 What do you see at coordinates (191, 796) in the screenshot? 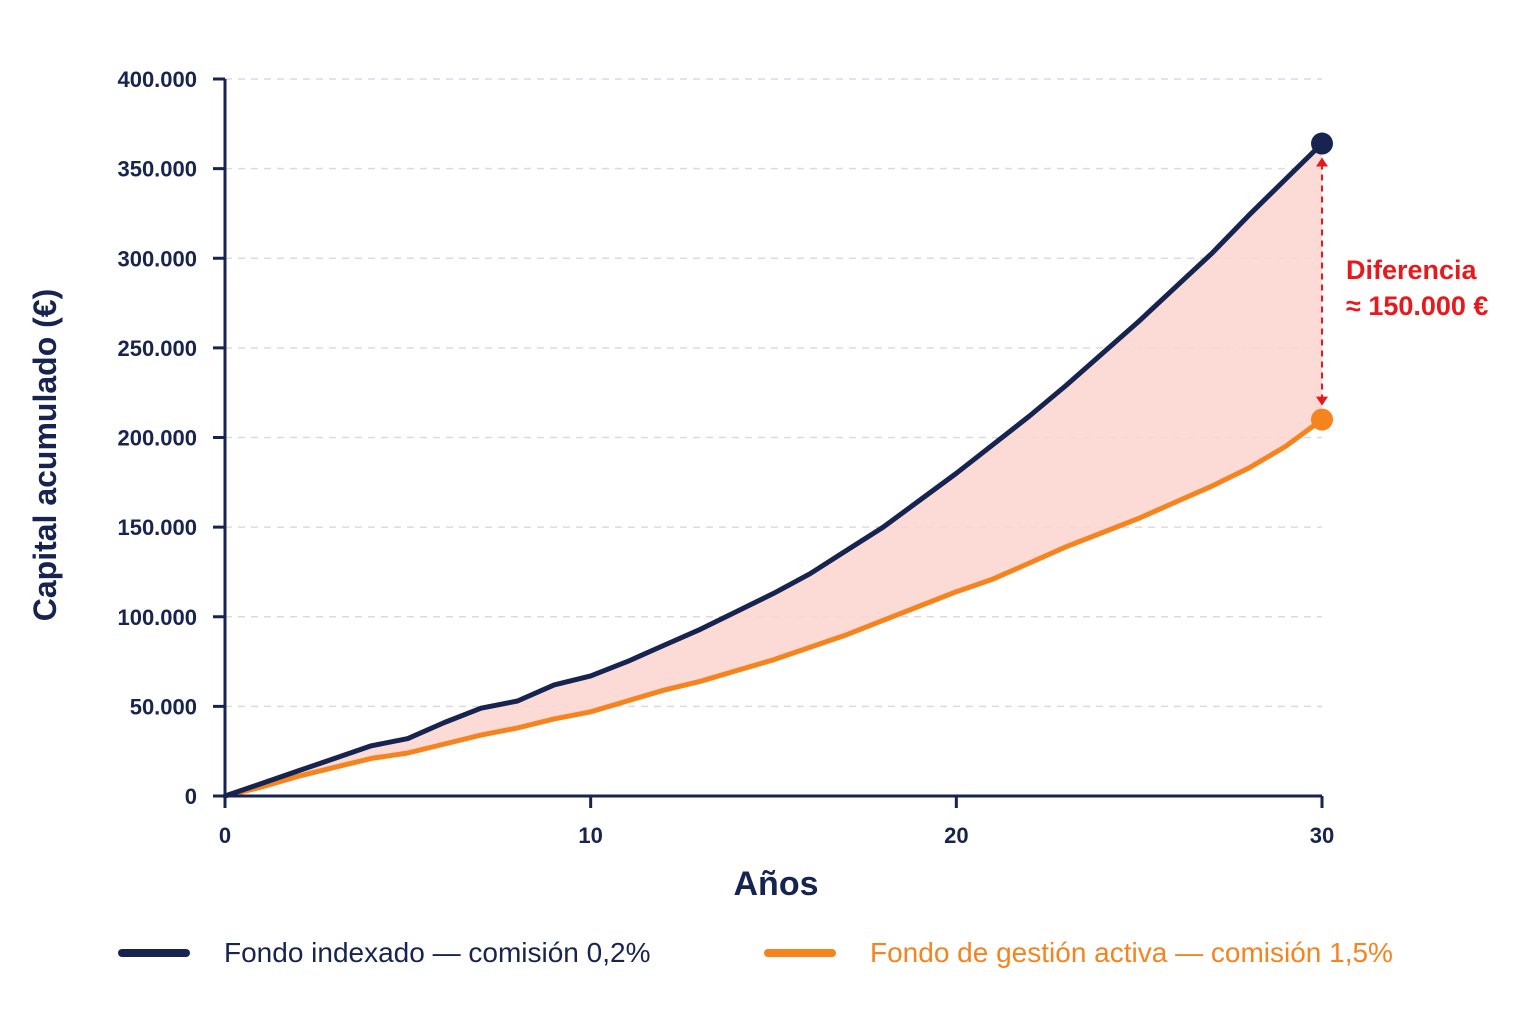
I see `y-tick-label-0: 0` at bounding box center [191, 796].